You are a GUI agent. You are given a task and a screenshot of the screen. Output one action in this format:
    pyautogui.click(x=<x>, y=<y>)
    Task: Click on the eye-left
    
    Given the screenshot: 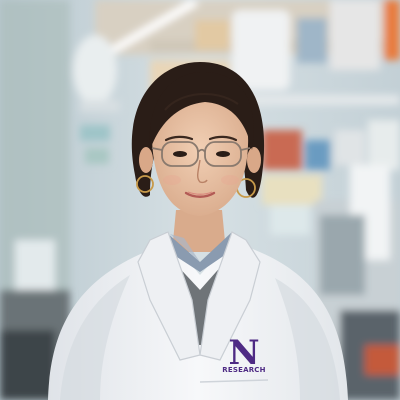 What is the action you would take?
    pyautogui.click(x=180, y=154)
    